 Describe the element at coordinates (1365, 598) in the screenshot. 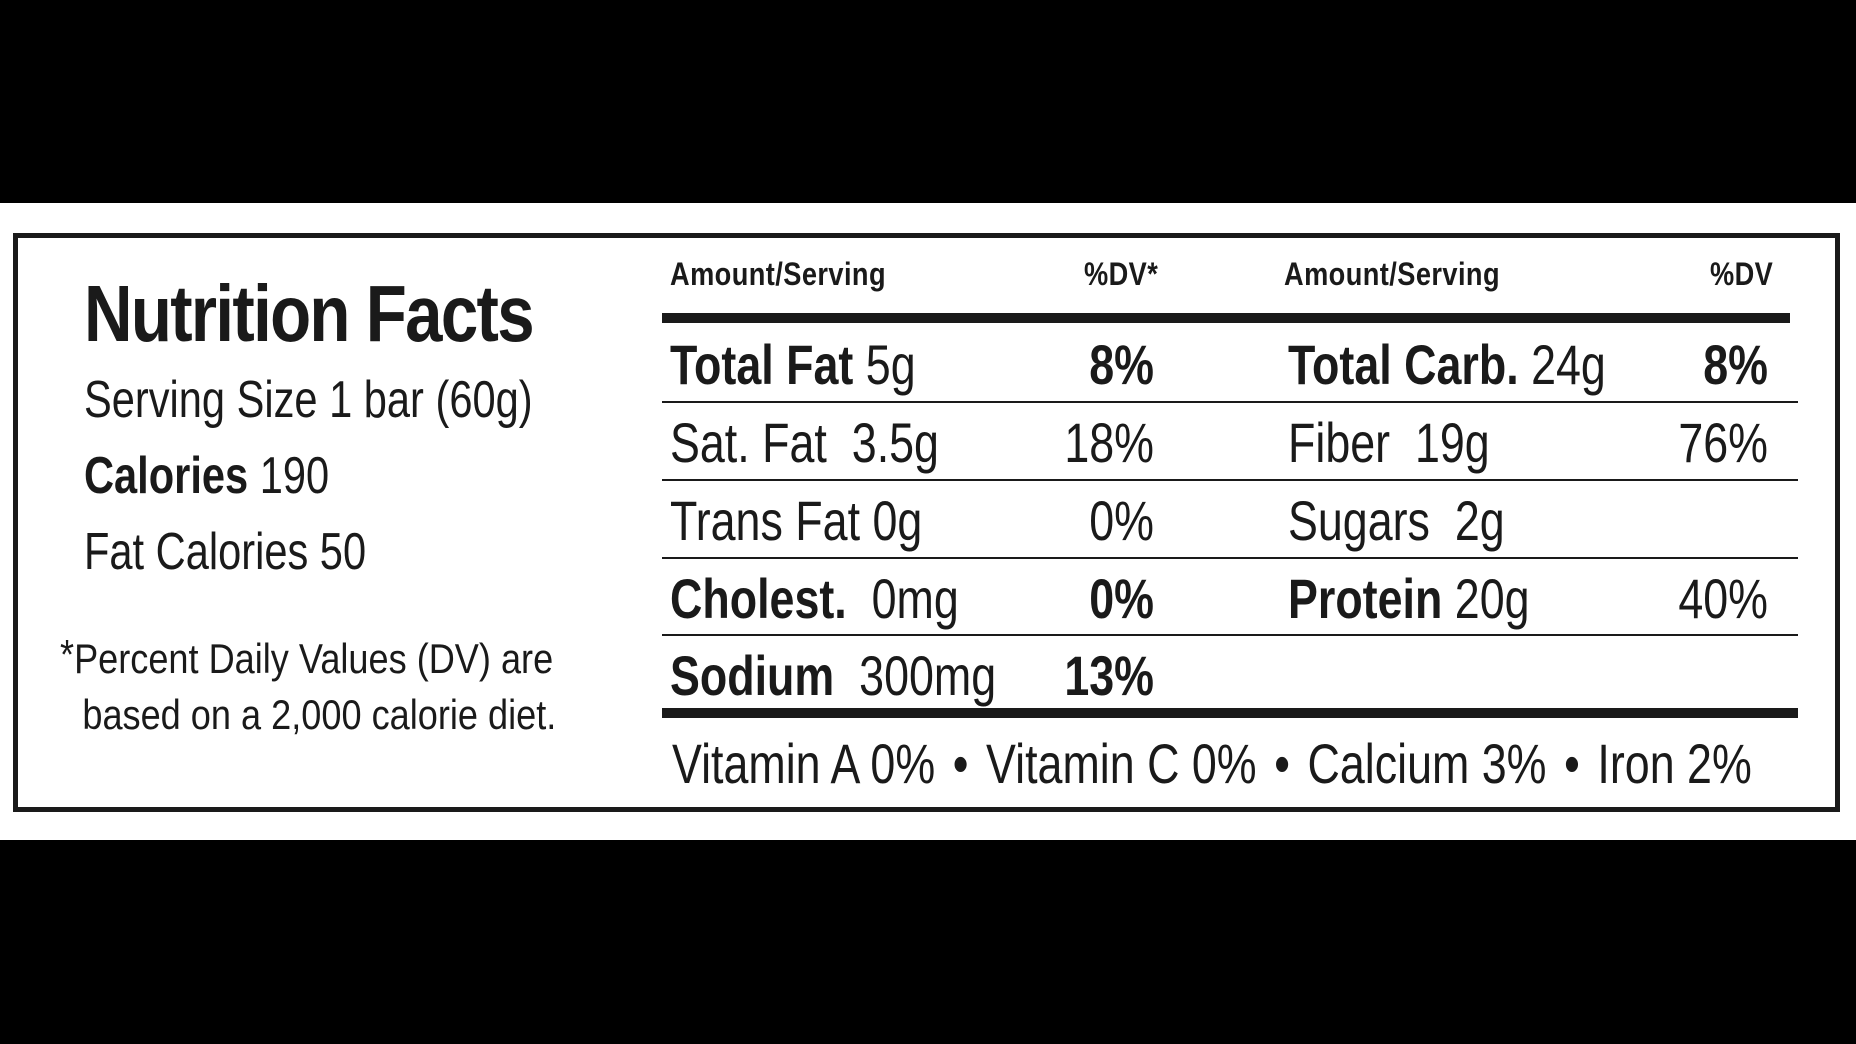

I see `nutrient-name: Protein` at that location.